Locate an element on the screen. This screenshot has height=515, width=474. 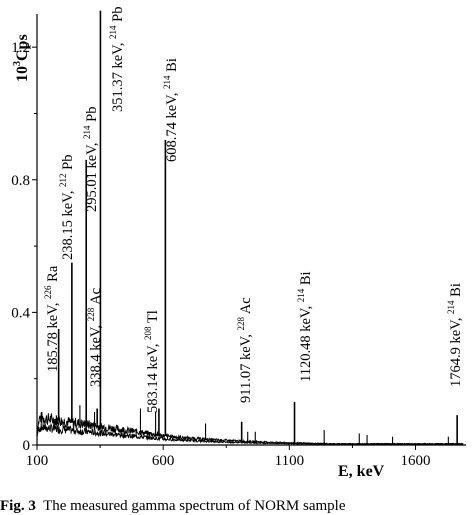
y-tick-label-0: 0 is located at coordinates (27, 446).